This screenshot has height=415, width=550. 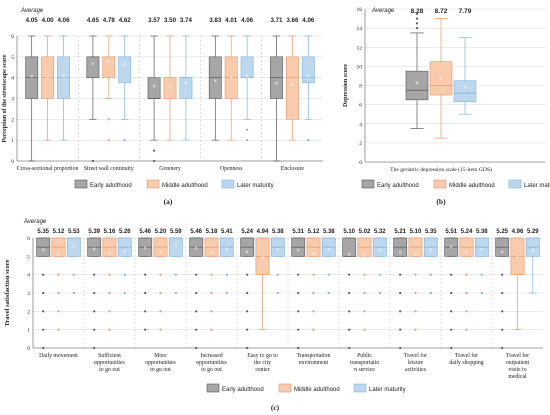 I want to click on a-box-4-1-box, so click(x=292, y=88).